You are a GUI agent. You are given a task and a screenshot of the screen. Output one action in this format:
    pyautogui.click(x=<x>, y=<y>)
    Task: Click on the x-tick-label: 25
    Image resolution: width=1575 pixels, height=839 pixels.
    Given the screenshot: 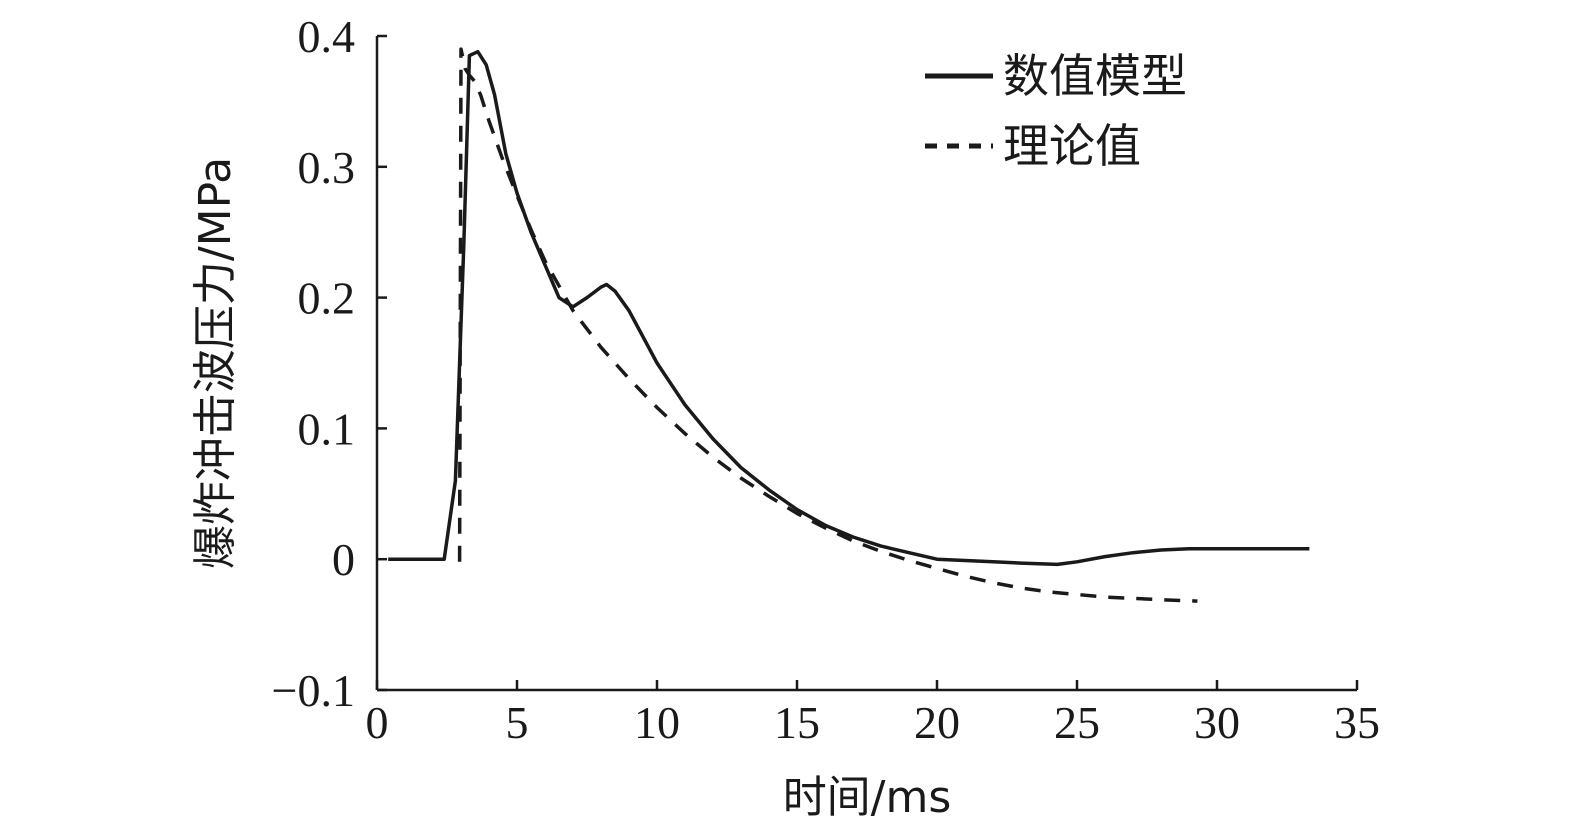 What is the action you would take?
    pyautogui.click(x=1077, y=722)
    